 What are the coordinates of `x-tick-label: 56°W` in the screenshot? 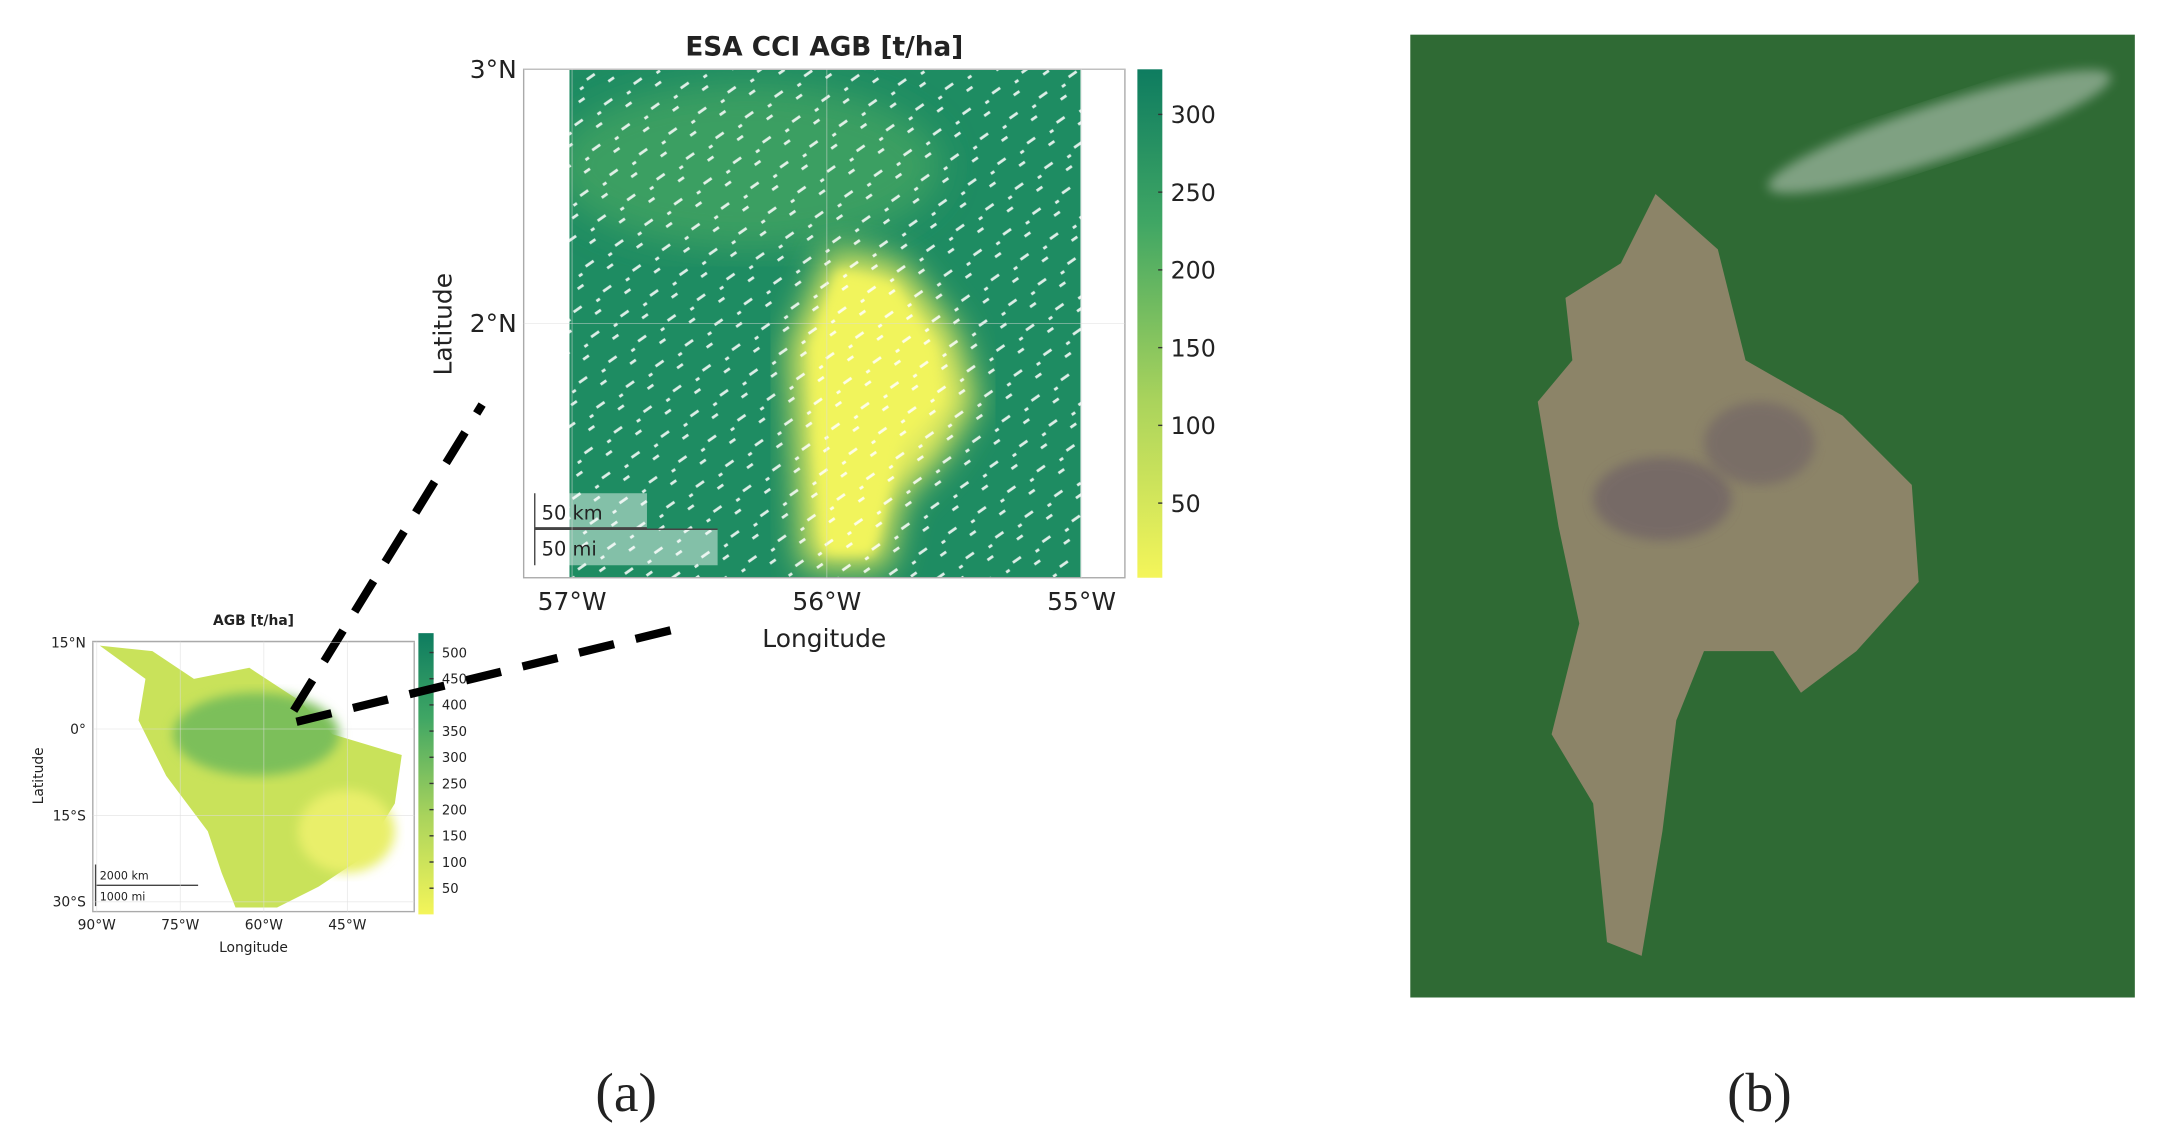 It's located at (826, 601).